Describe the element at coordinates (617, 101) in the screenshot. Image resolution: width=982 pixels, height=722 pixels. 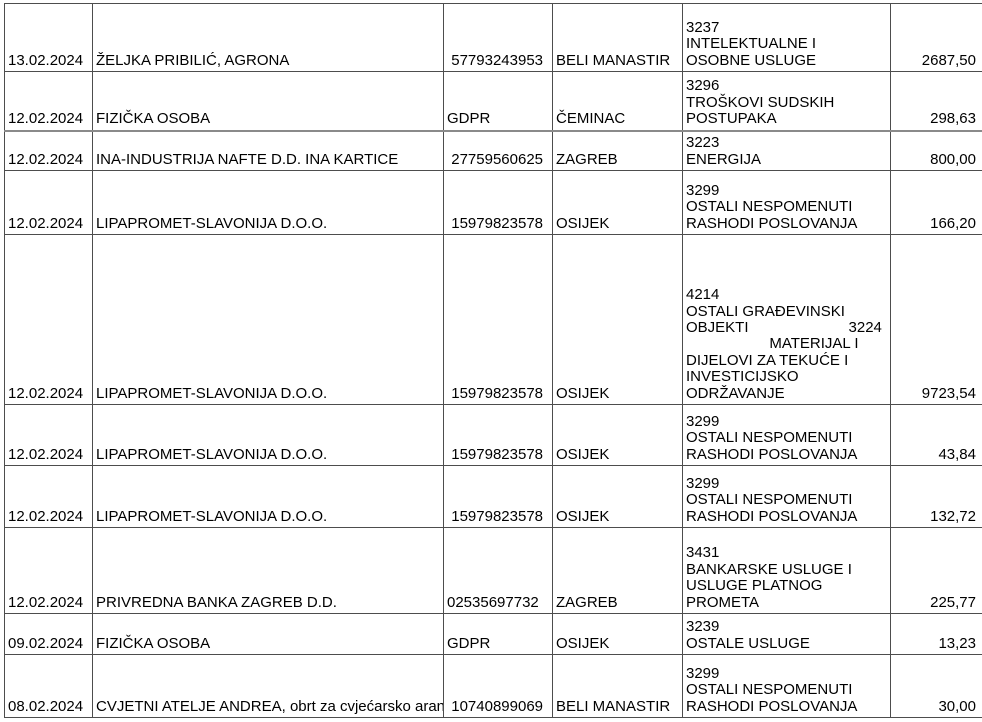
I see `cell-city: ČEMINAC` at that location.